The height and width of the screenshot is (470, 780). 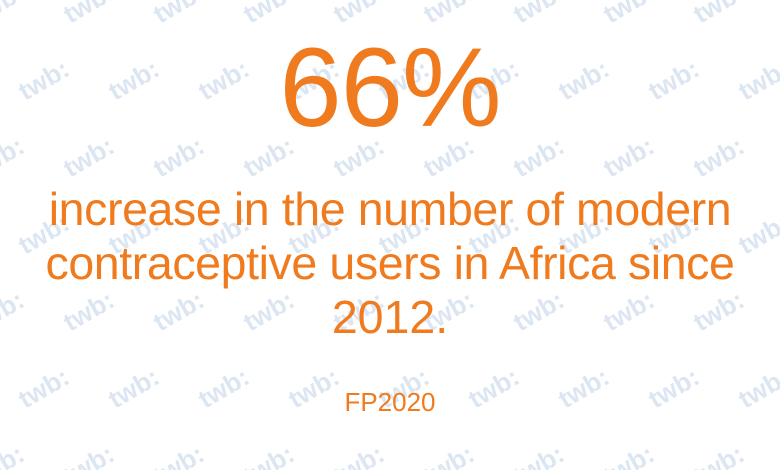 I want to click on body-line-3: 2012., so click(x=390, y=317).